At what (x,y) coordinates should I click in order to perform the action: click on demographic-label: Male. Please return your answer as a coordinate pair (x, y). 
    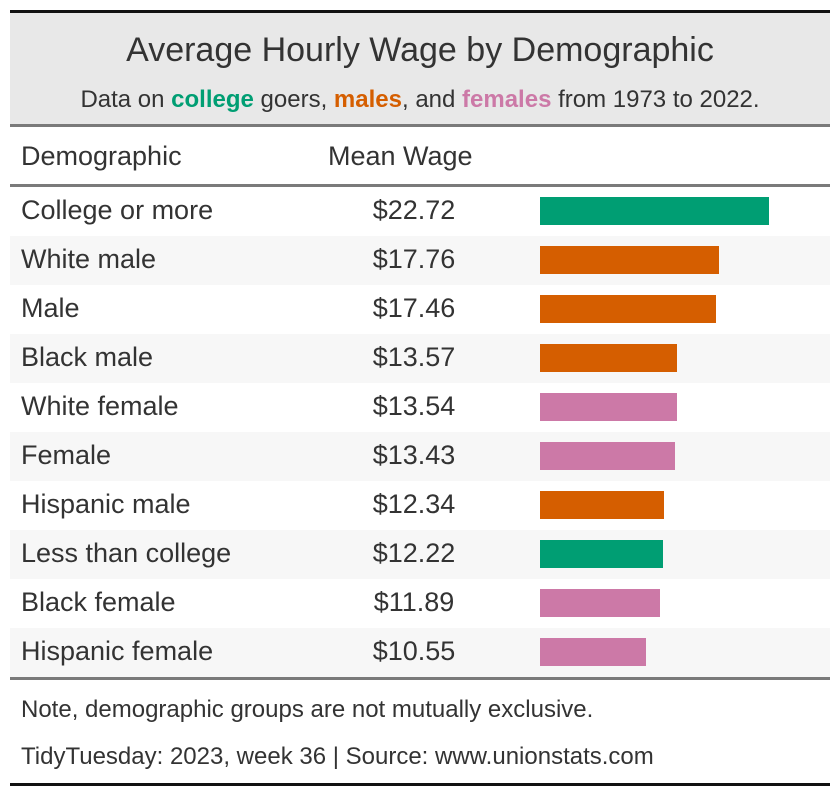
    Looking at the image, I should click on (50, 308).